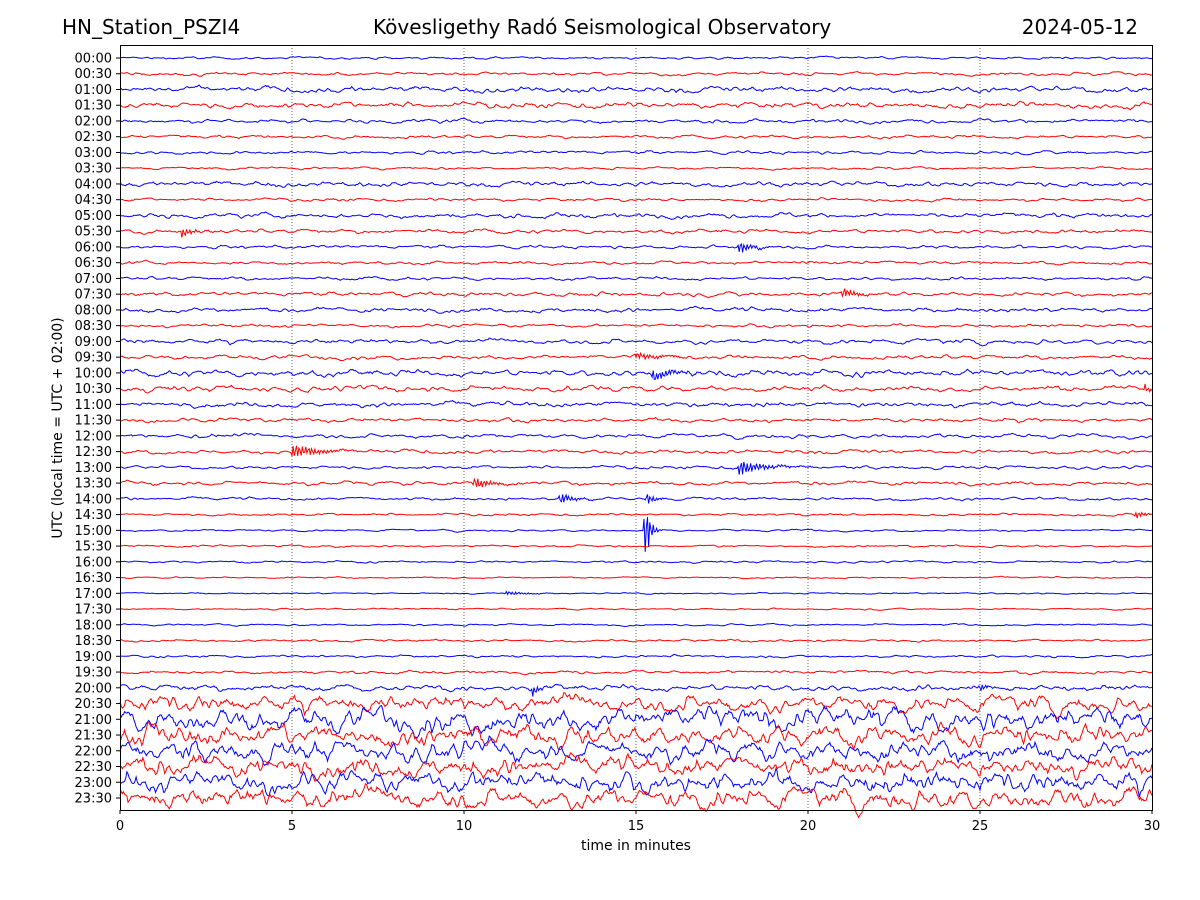 The height and width of the screenshot is (900, 1200). What do you see at coordinates (93, 562) in the screenshot?
I see `y-tick-label: 16:00` at bounding box center [93, 562].